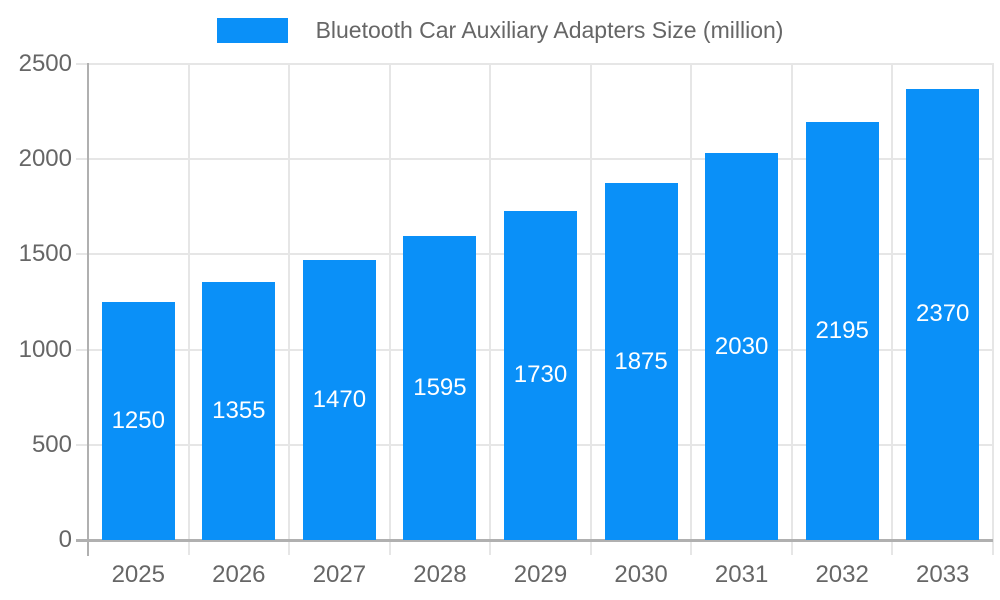 This screenshot has width=1000, height=600. Describe the element at coordinates (45, 159) in the screenshot. I see `y-tick-label: 2000` at that location.